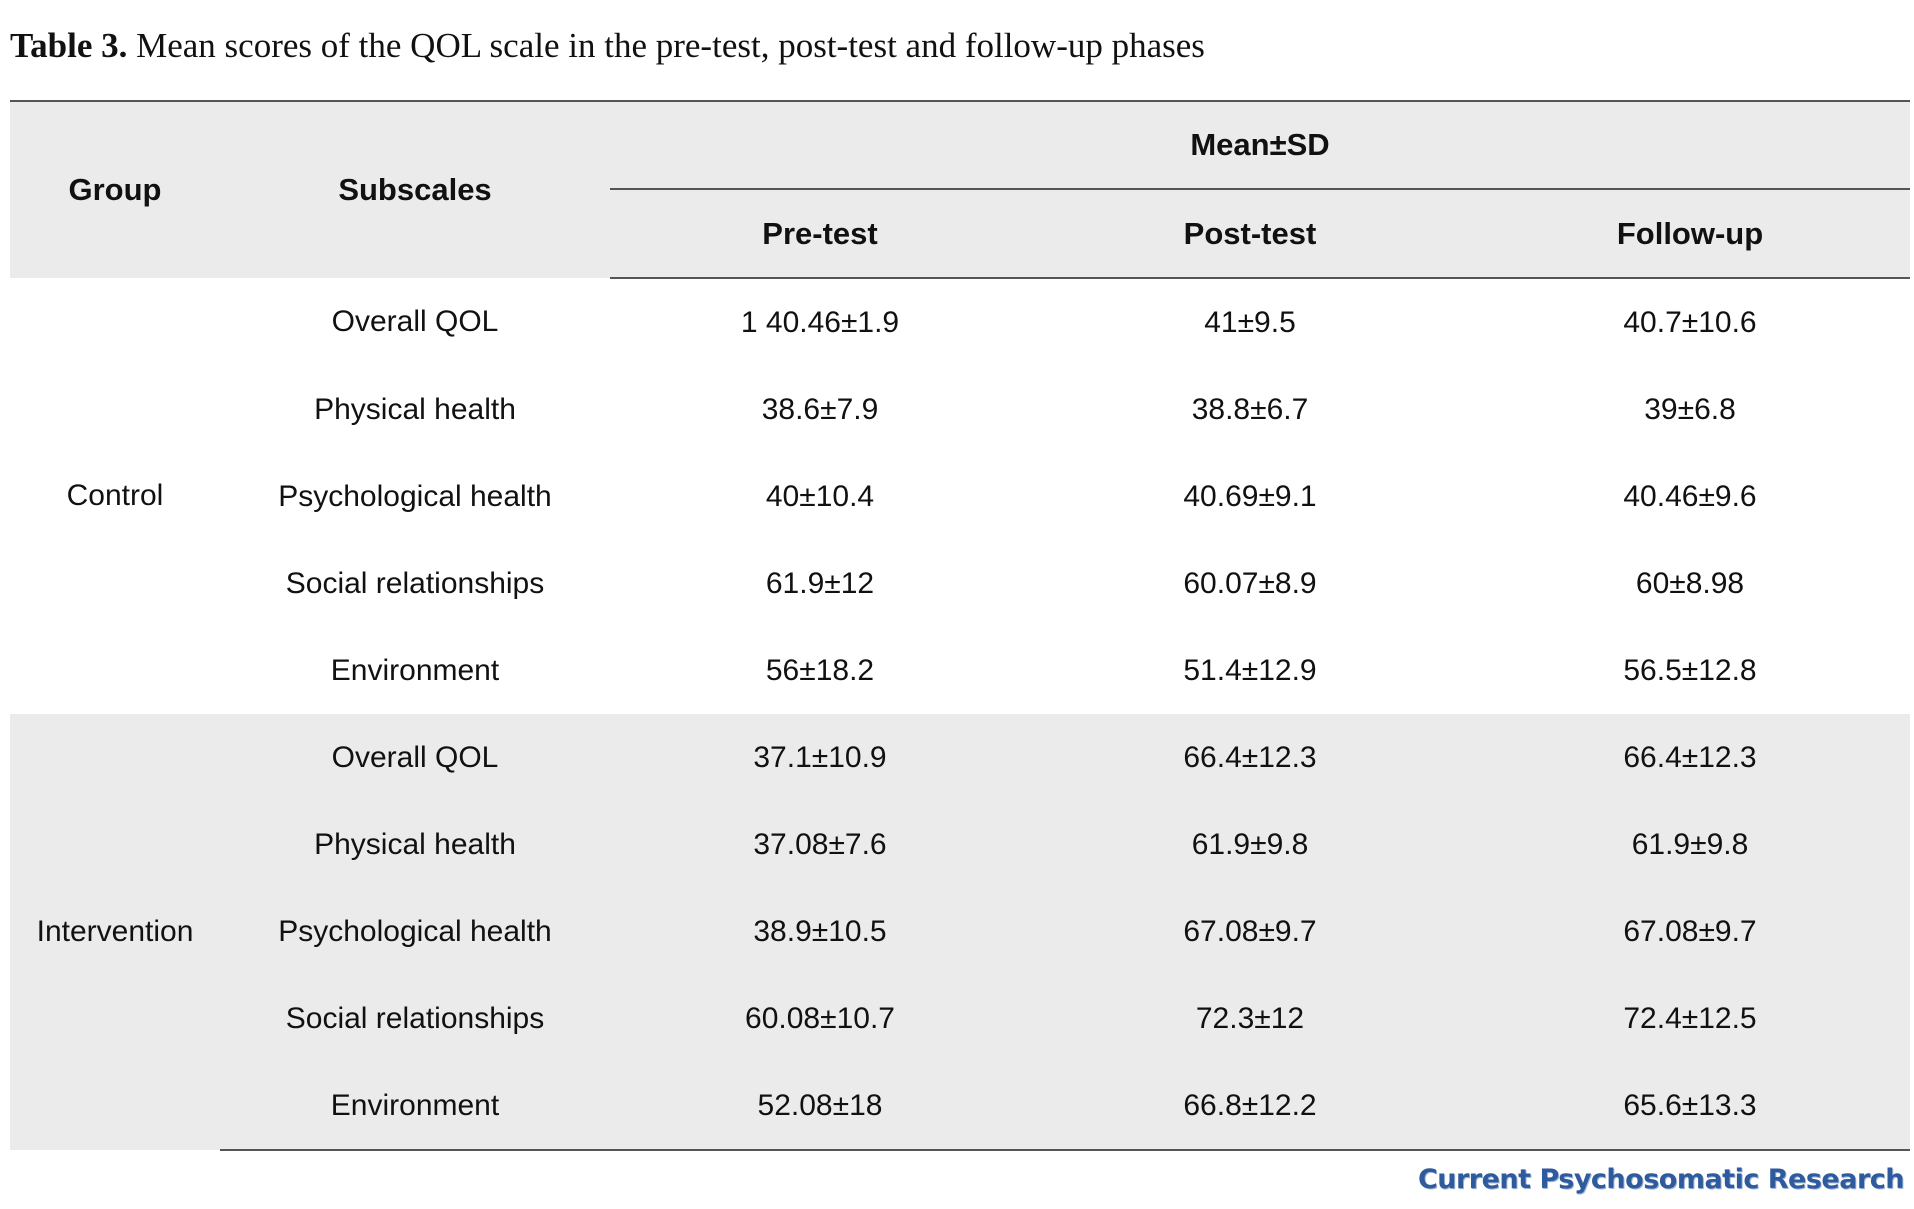  What do you see at coordinates (1250, 1106) in the screenshot?
I see `post-test-cell: 66.8±12.2` at bounding box center [1250, 1106].